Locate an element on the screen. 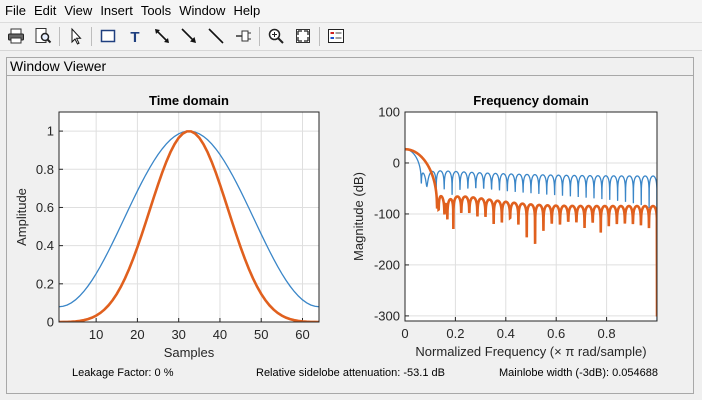 Image resolution: width=702 pixels, height=400 pixels. chart-title: Time domain is located at coordinates (189, 100).